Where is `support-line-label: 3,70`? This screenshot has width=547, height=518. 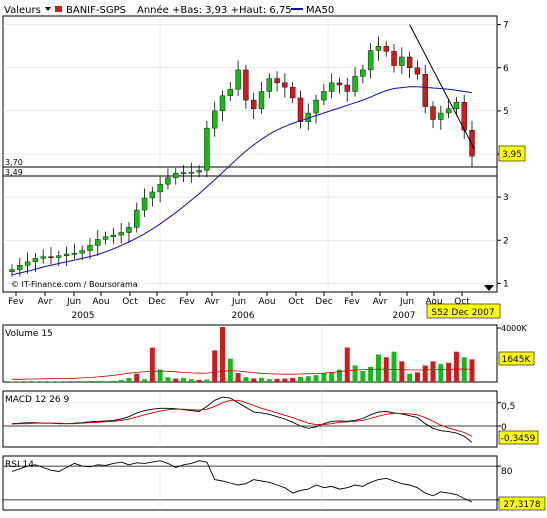 support-line-label: 3,70 is located at coordinates (14, 162).